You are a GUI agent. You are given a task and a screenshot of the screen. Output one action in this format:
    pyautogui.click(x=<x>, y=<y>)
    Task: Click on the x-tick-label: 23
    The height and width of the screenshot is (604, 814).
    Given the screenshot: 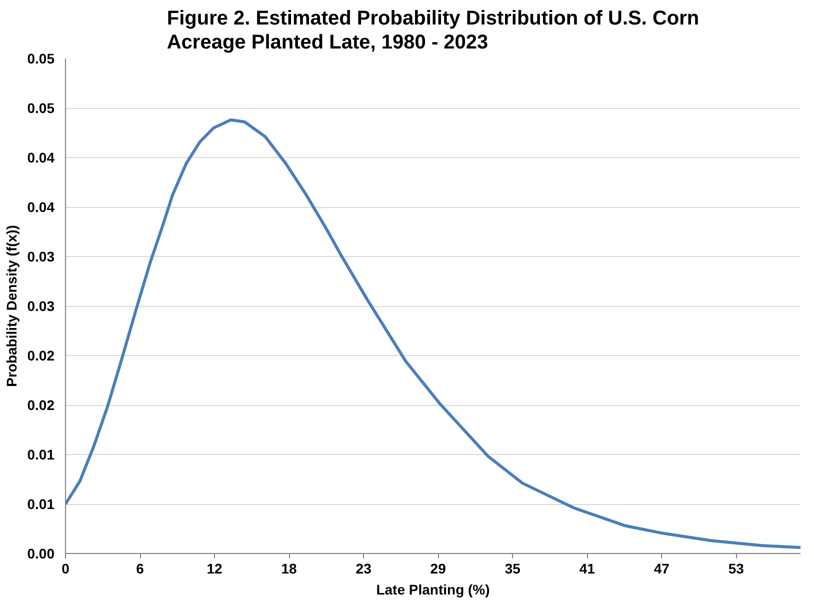 What is the action you would take?
    pyautogui.click(x=364, y=568)
    